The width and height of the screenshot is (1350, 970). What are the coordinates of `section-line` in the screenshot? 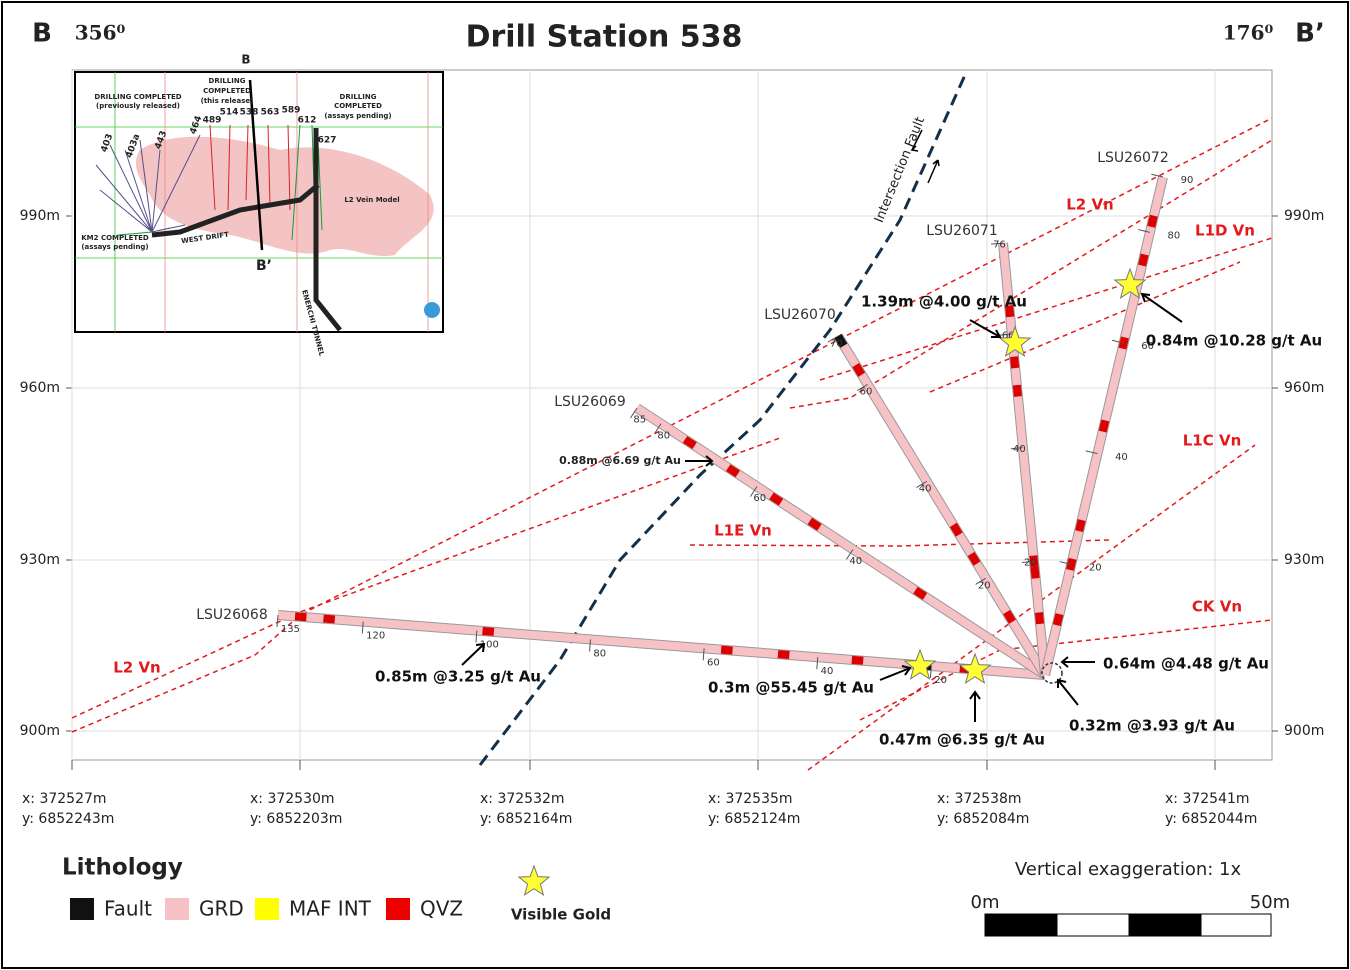 It's located at (256, 165).